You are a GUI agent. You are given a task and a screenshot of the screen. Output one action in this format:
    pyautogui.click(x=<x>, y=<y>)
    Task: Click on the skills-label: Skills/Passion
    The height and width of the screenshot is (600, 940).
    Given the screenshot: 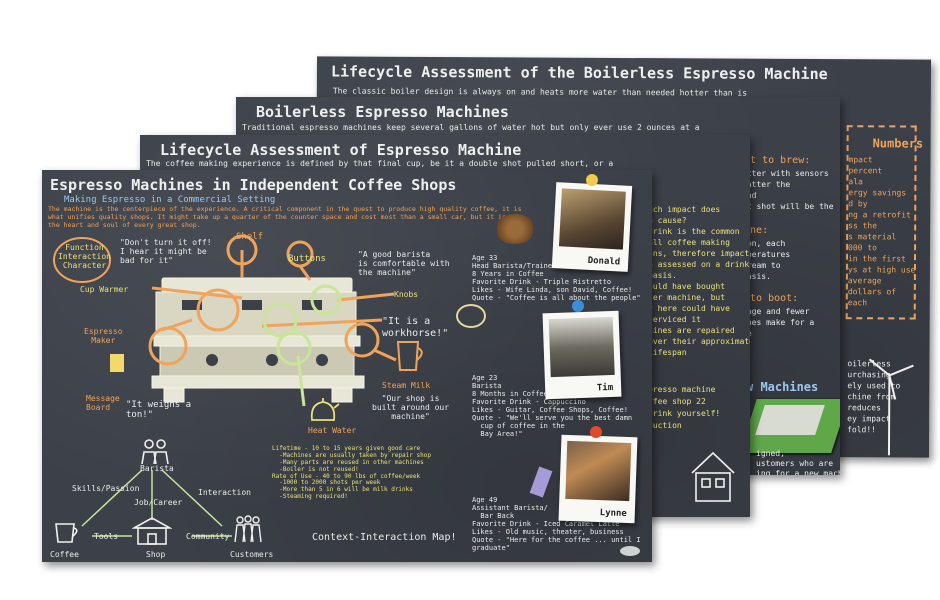 What is the action you would take?
    pyautogui.click(x=106, y=488)
    